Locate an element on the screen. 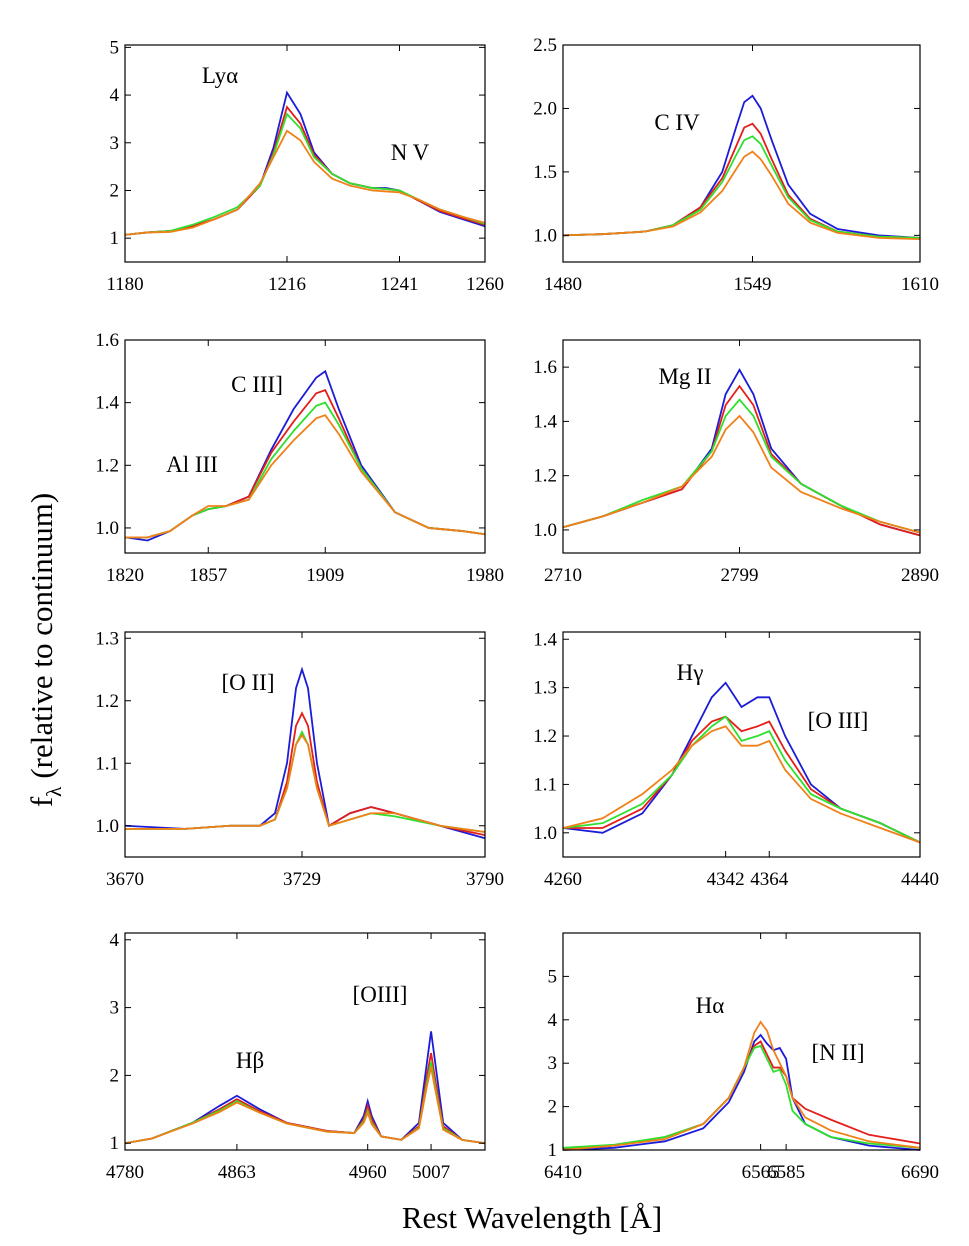 The image size is (969, 1246). line-annotation: [N II] is located at coordinates (838, 1052).